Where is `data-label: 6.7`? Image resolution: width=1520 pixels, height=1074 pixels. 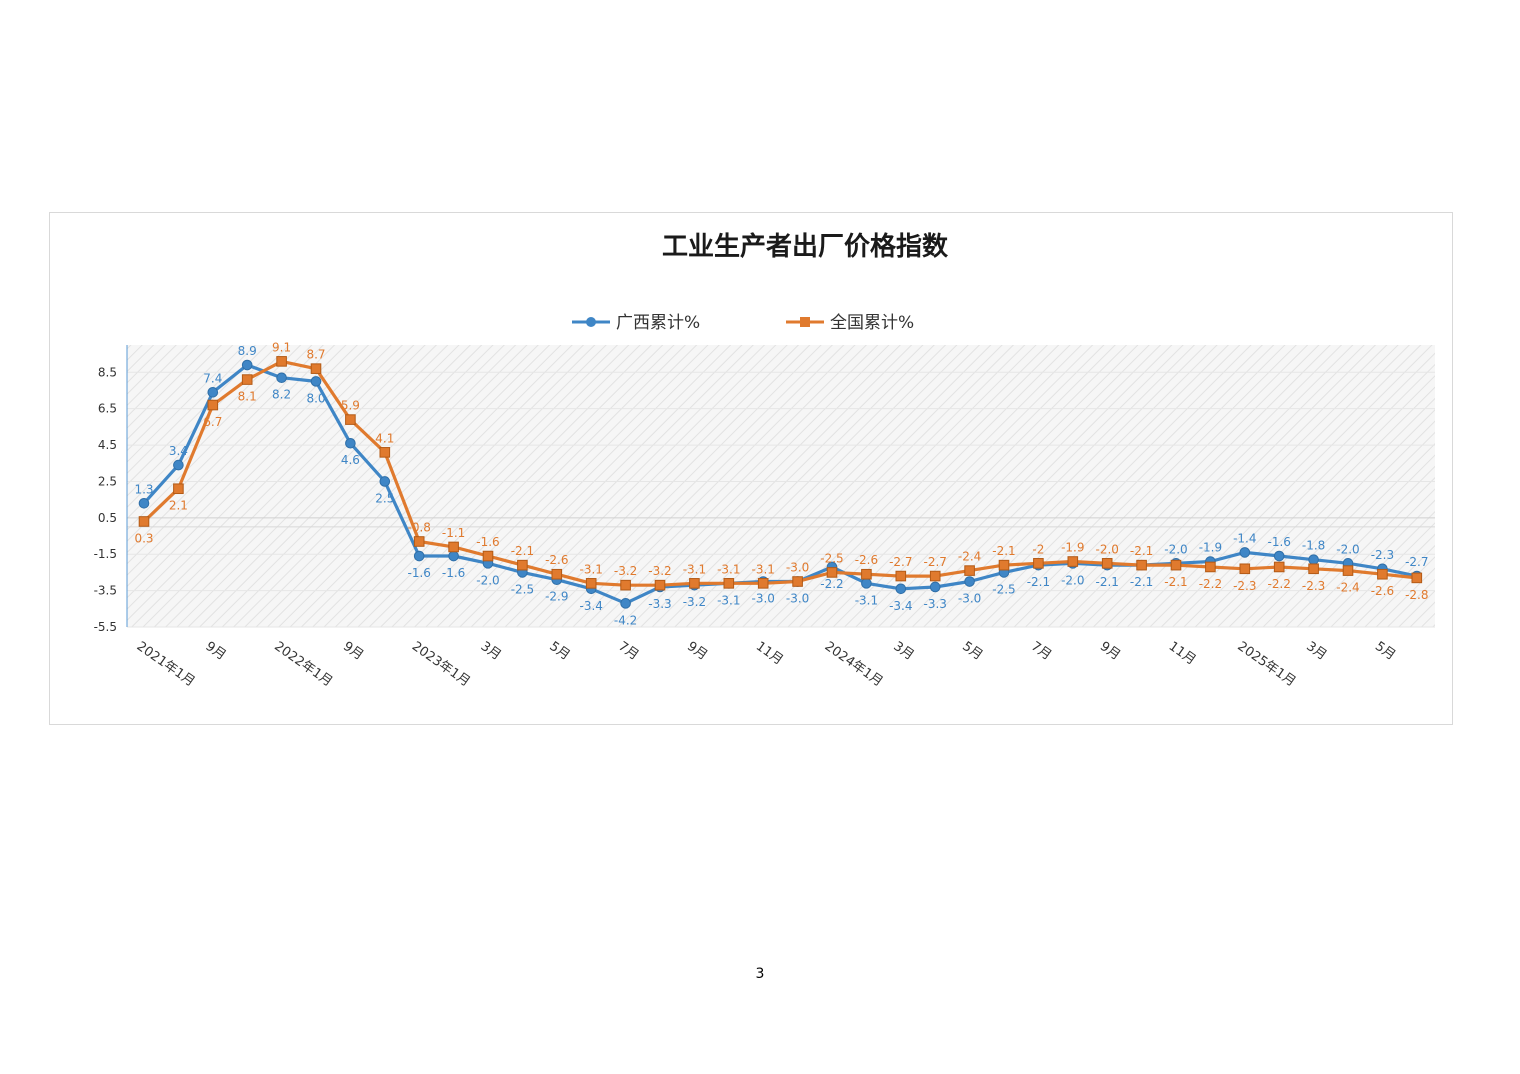
data-label: 6.7 is located at coordinates (212, 422).